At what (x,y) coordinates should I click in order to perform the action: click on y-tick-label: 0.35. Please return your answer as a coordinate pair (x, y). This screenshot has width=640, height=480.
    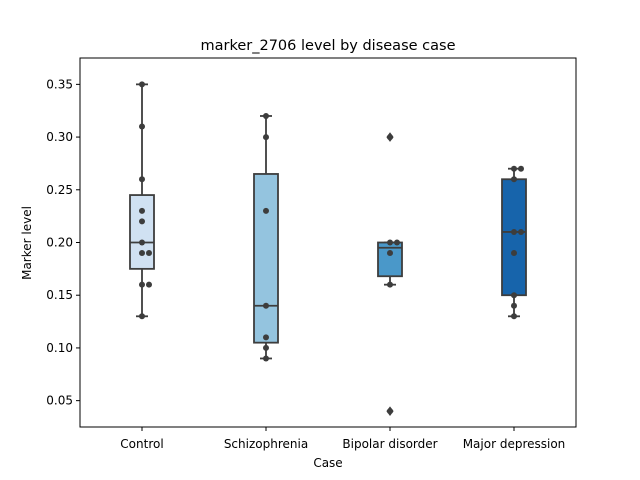
    Looking at the image, I should click on (59, 84).